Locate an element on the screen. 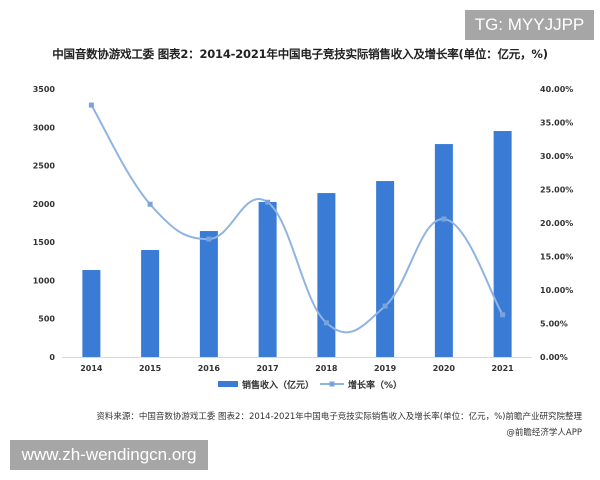 The image size is (600, 480). x-tick-label: 2018 is located at coordinates (326, 368).